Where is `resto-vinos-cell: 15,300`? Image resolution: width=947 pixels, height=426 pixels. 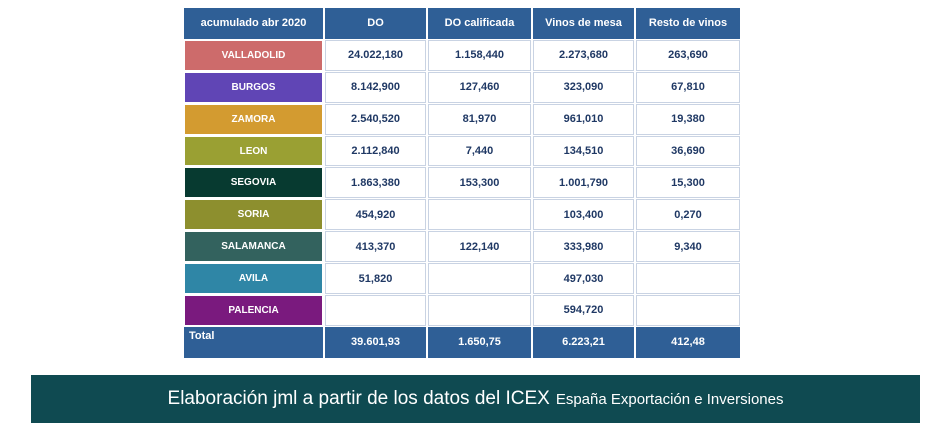 resto-vinos-cell: 15,300 is located at coordinates (688, 183).